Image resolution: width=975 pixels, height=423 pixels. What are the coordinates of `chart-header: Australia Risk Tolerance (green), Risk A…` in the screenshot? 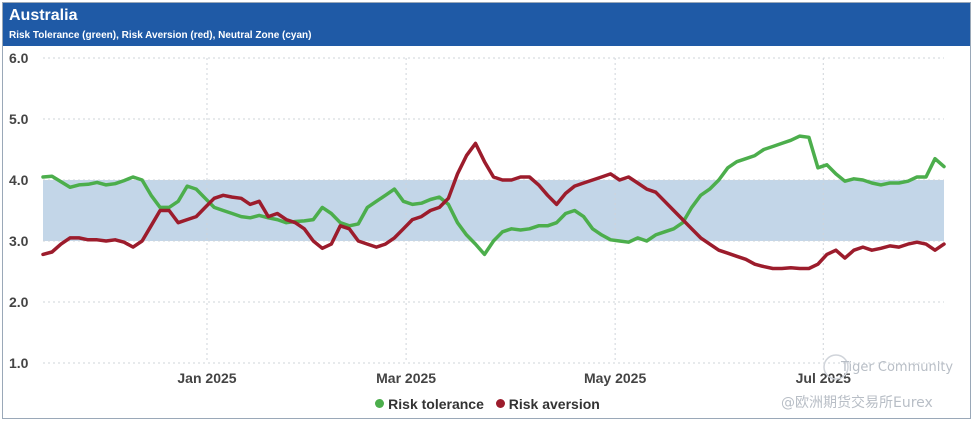 It's located at (486, 24).